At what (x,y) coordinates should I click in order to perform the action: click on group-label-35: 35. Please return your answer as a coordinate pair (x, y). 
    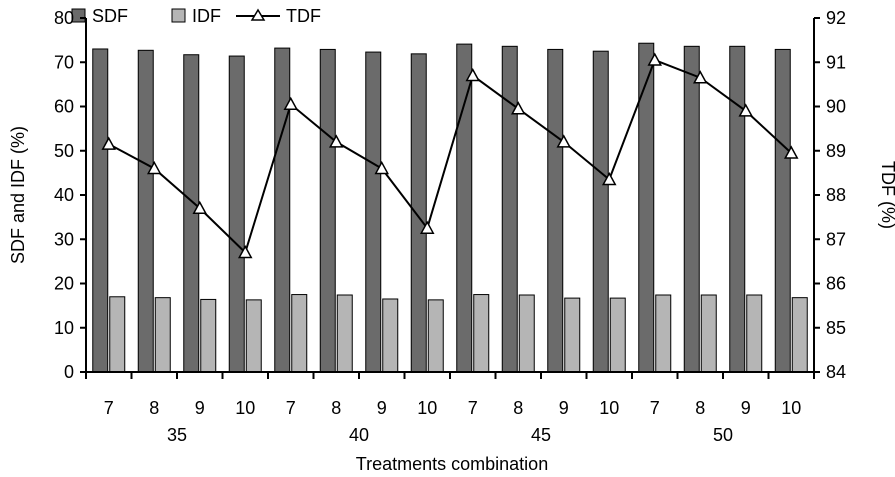
    Looking at the image, I should click on (177, 435).